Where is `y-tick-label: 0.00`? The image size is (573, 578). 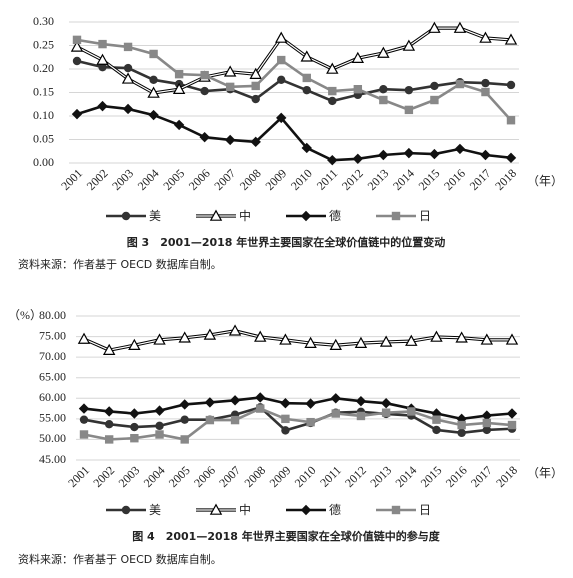 y-tick-label: 0.00 is located at coordinates (43, 162).